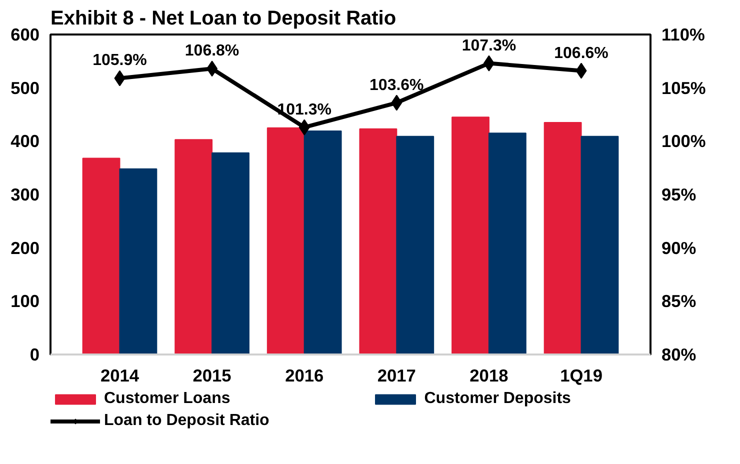 Image resolution: width=740 pixels, height=464 pixels. What do you see at coordinates (684, 88) in the screenshot?
I see `y2-tick-label: 105%` at bounding box center [684, 88].